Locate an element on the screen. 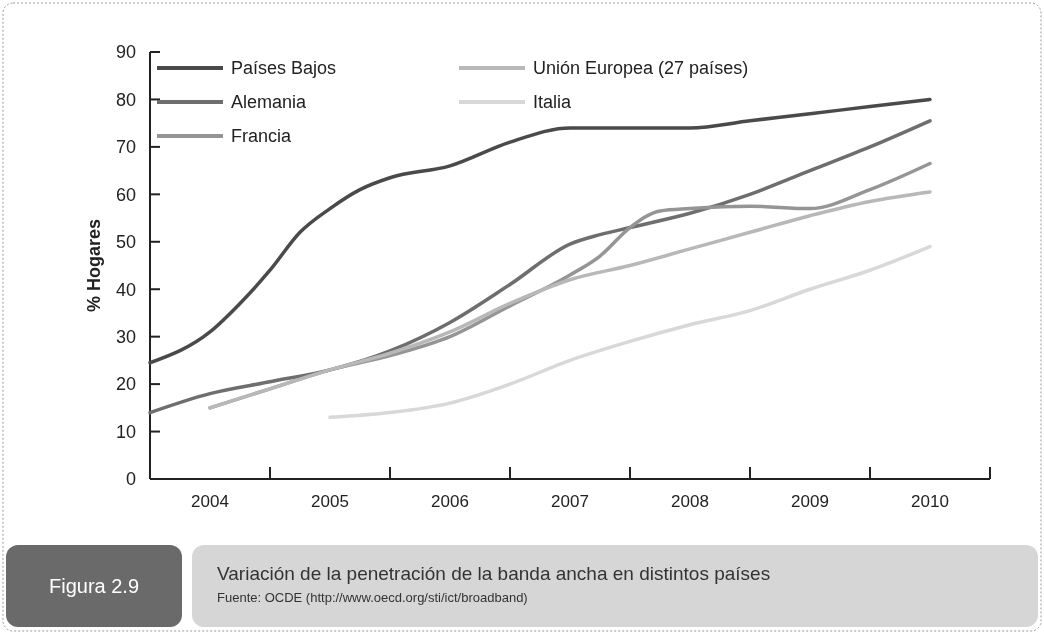  x-tick-label: 2009 is located at coordinates (810, 501).